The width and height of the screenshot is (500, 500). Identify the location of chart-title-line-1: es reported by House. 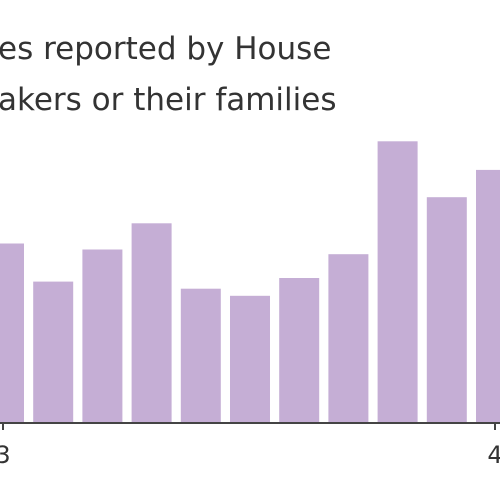
(166, 49).